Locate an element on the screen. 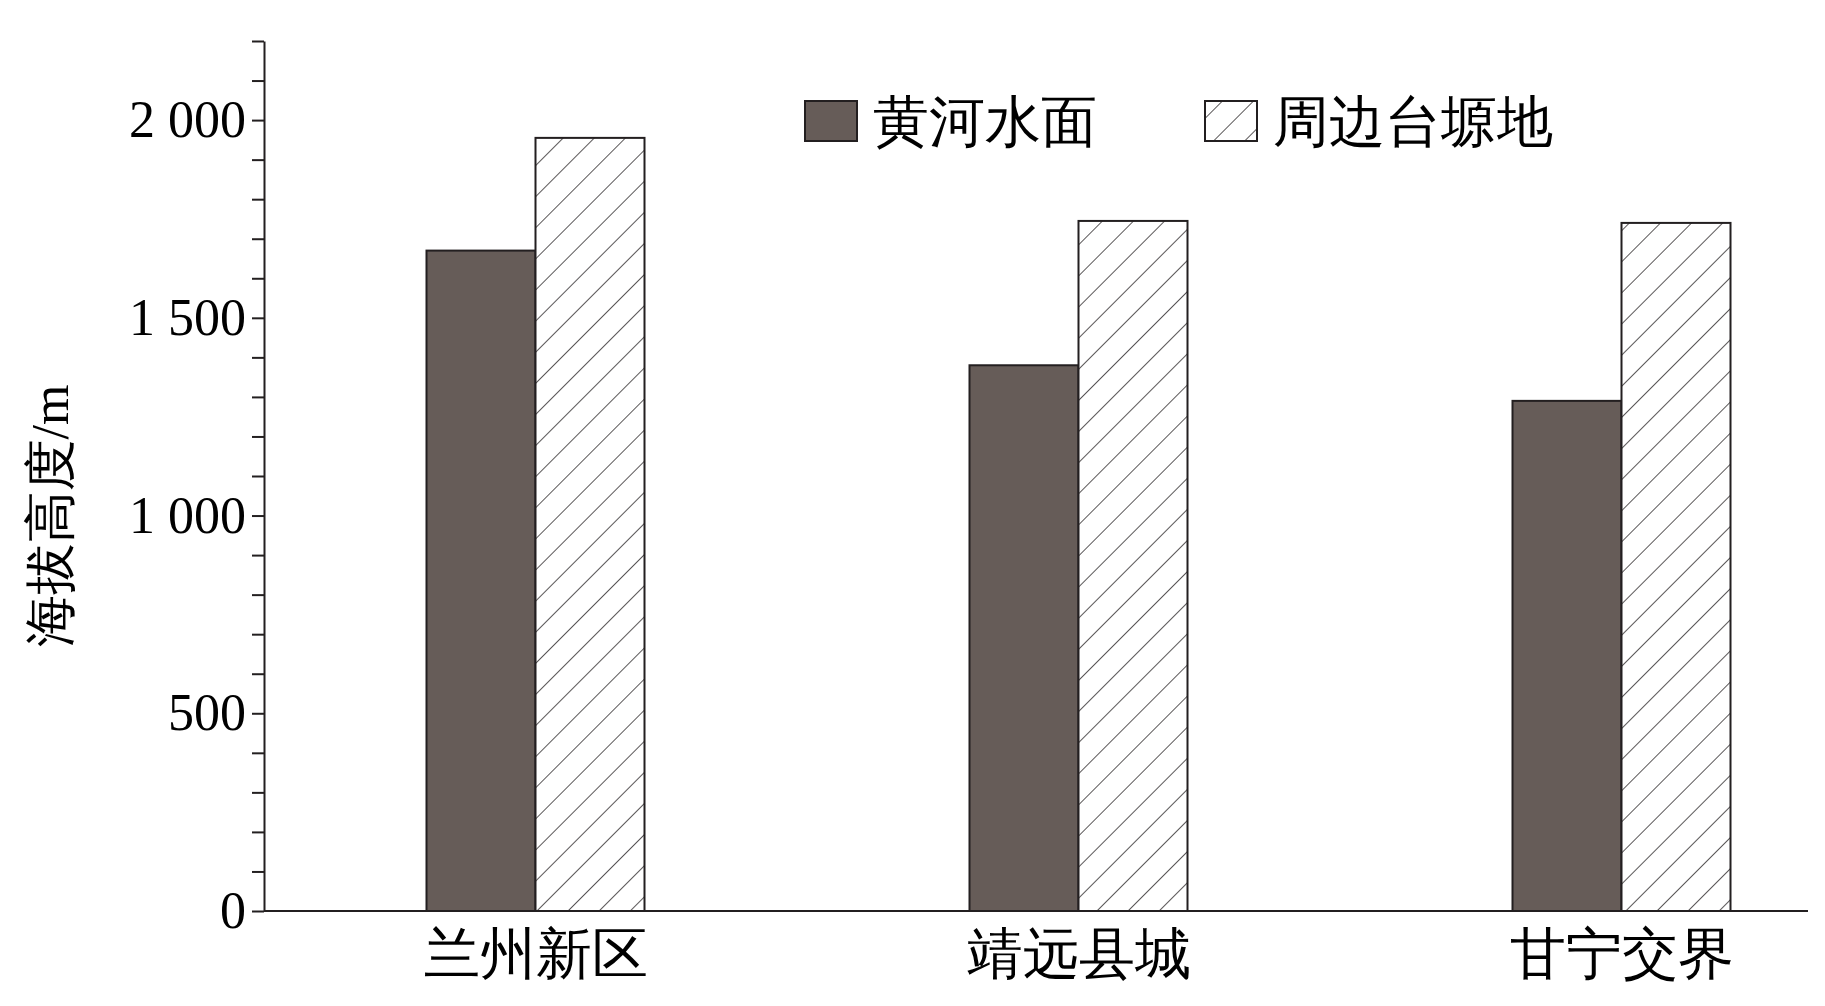 The height and width of the screenshot is (1006, 1825). legend-label: 周边台塬地 is located at coordinates (1413, 121).